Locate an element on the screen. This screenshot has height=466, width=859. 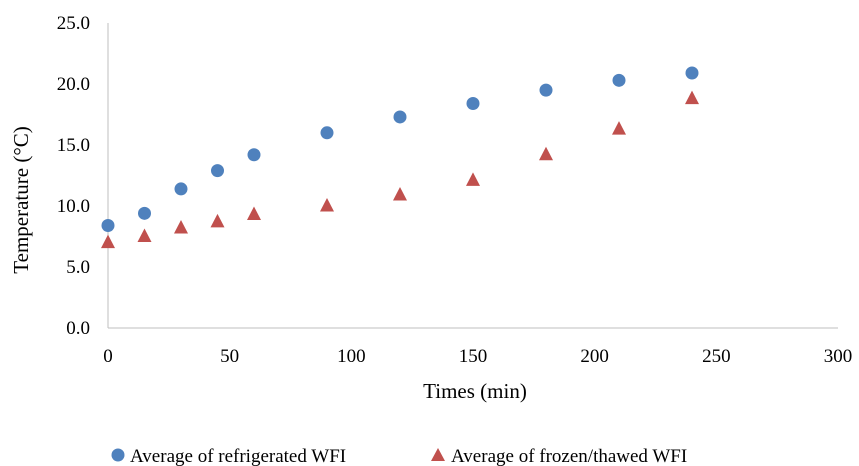
y-axis-title: Temperature (°C) is located at coordinates (21, 199).